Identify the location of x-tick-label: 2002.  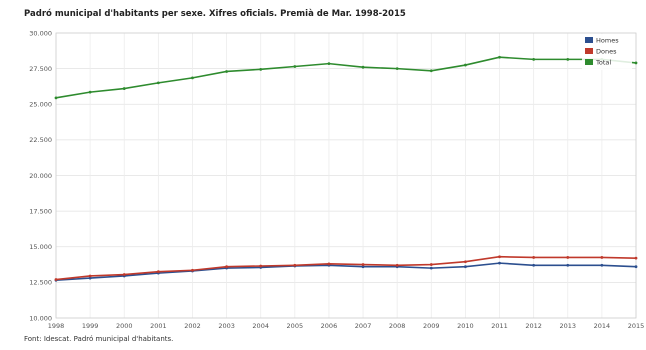
(192, 326).